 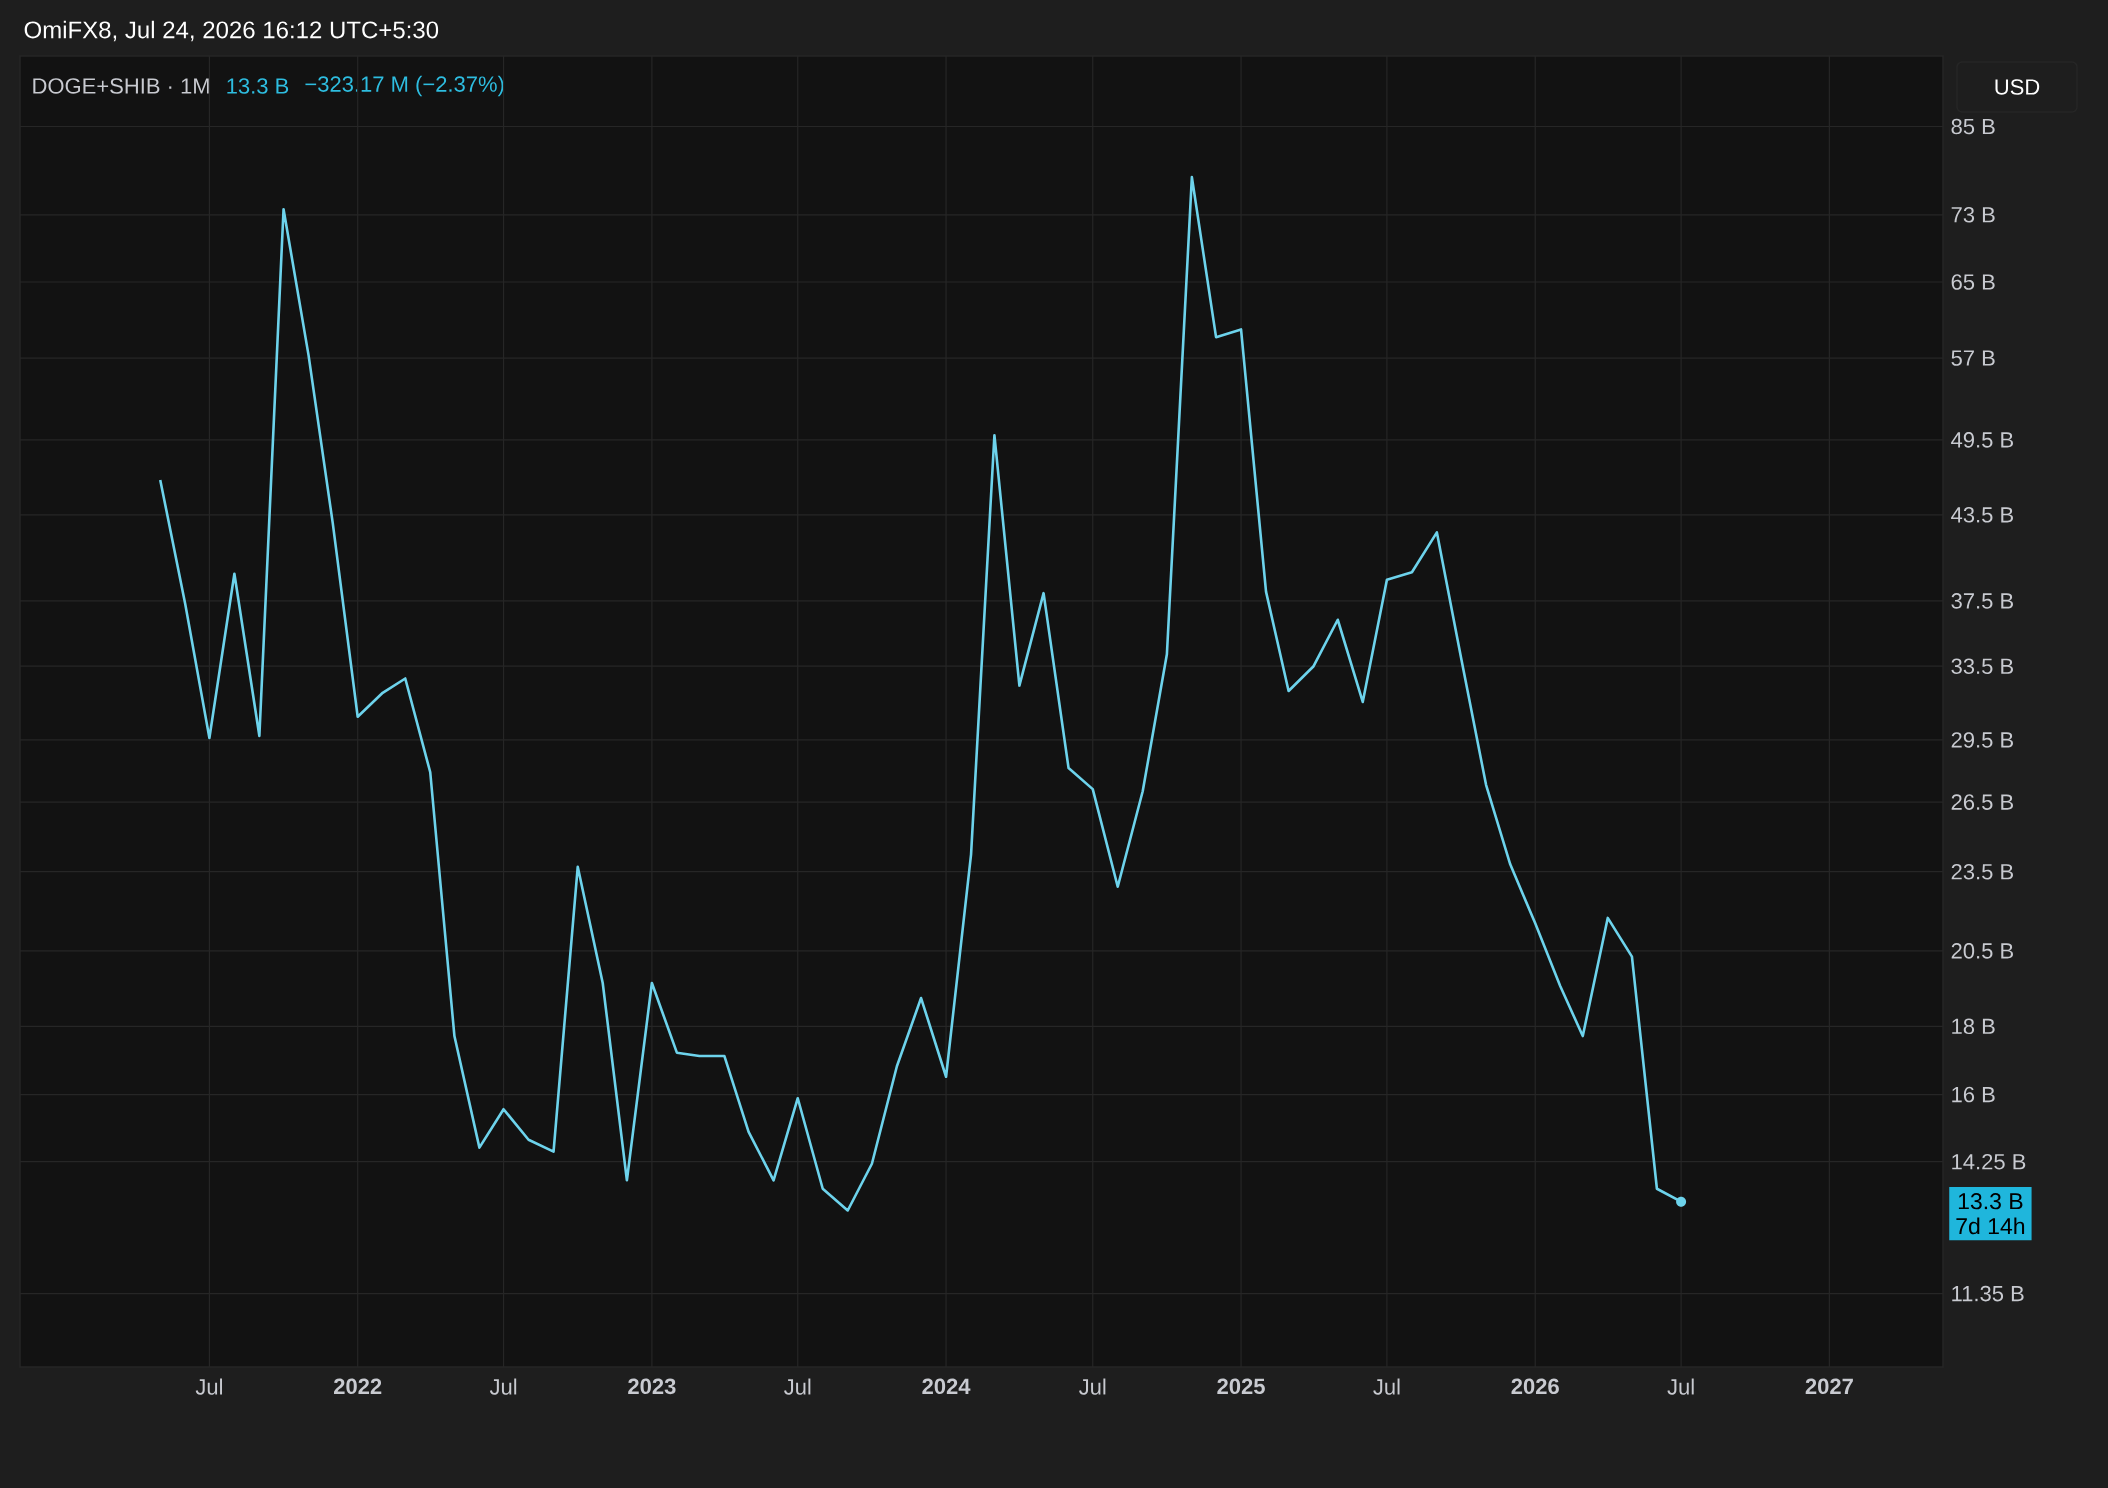 What do you see at coordinates (652, 1386) in the screenshot?
I see `x-tick-label: 2023` at bounding box center [652, 1386].